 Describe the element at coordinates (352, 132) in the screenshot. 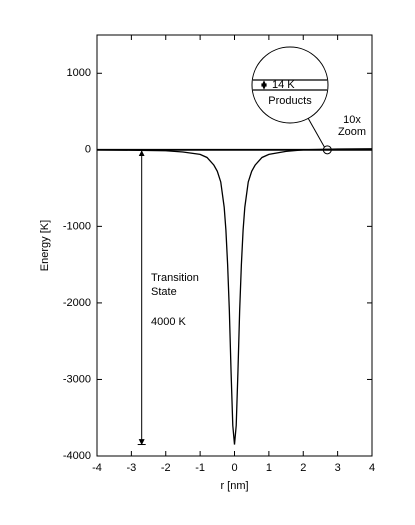

I see `annotation: Zoom` at that location.